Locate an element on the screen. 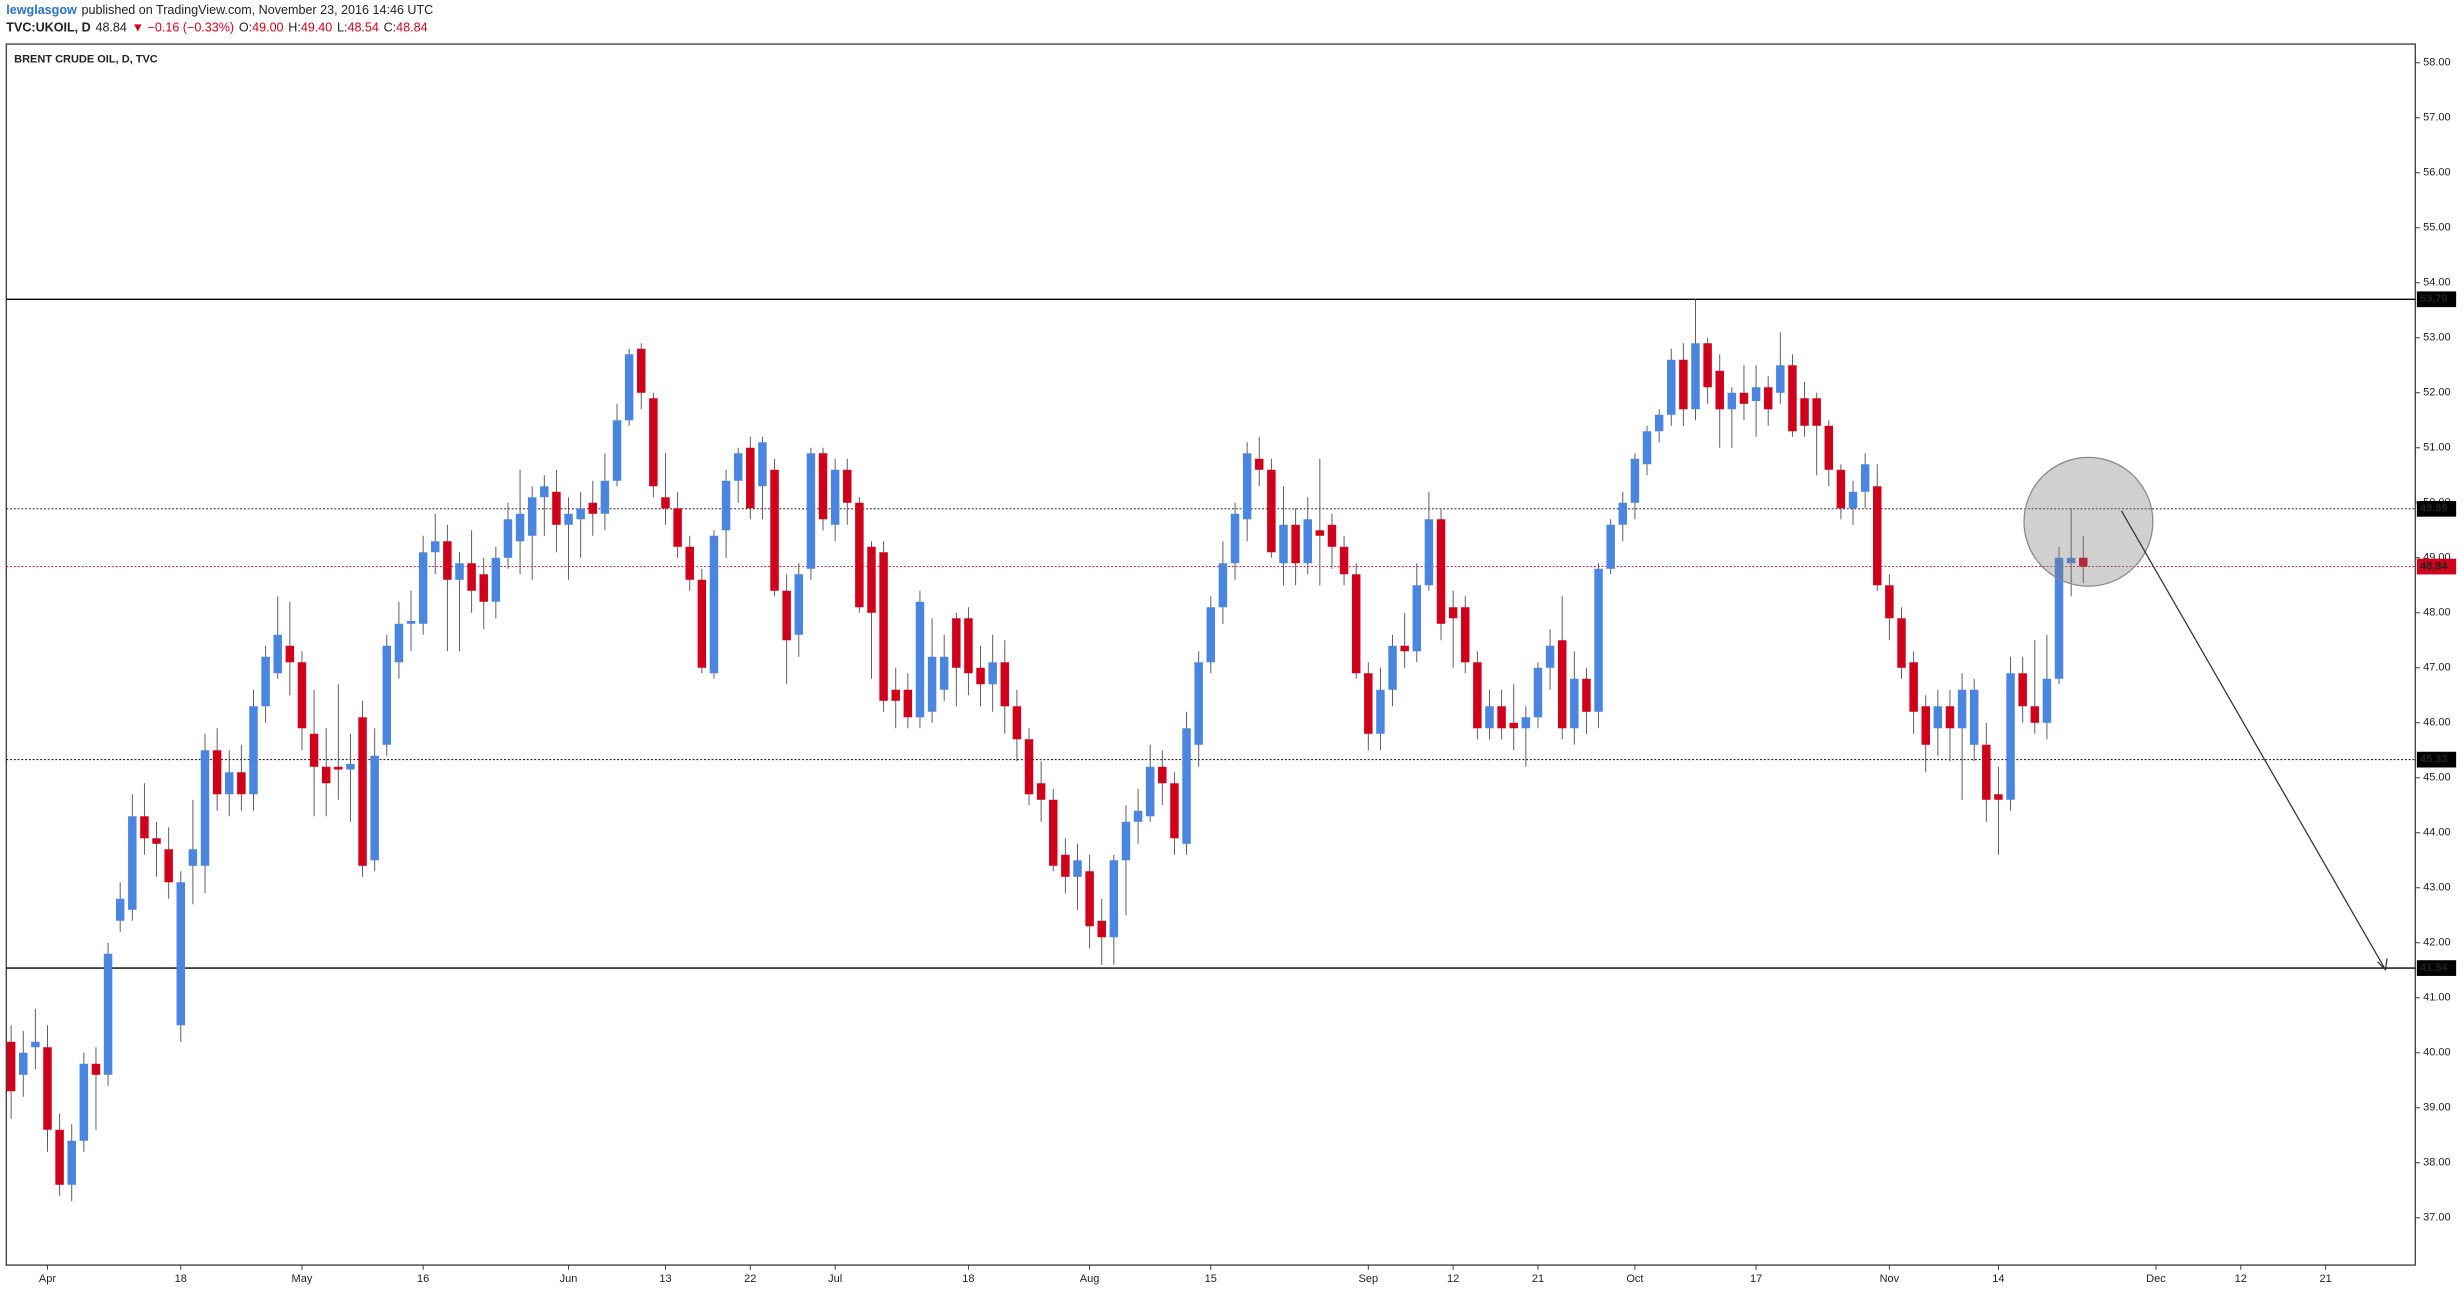  ohlc-key: C: is located at coordinates (390, 28).